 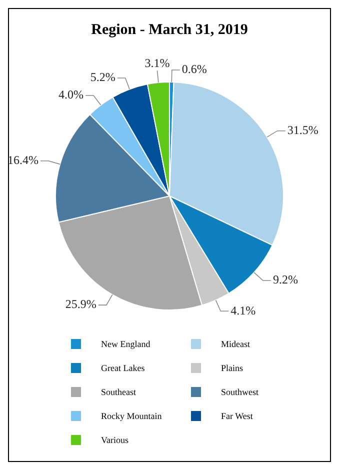 I want to click on data-label: 5.2%, so click(x=103, y=77).